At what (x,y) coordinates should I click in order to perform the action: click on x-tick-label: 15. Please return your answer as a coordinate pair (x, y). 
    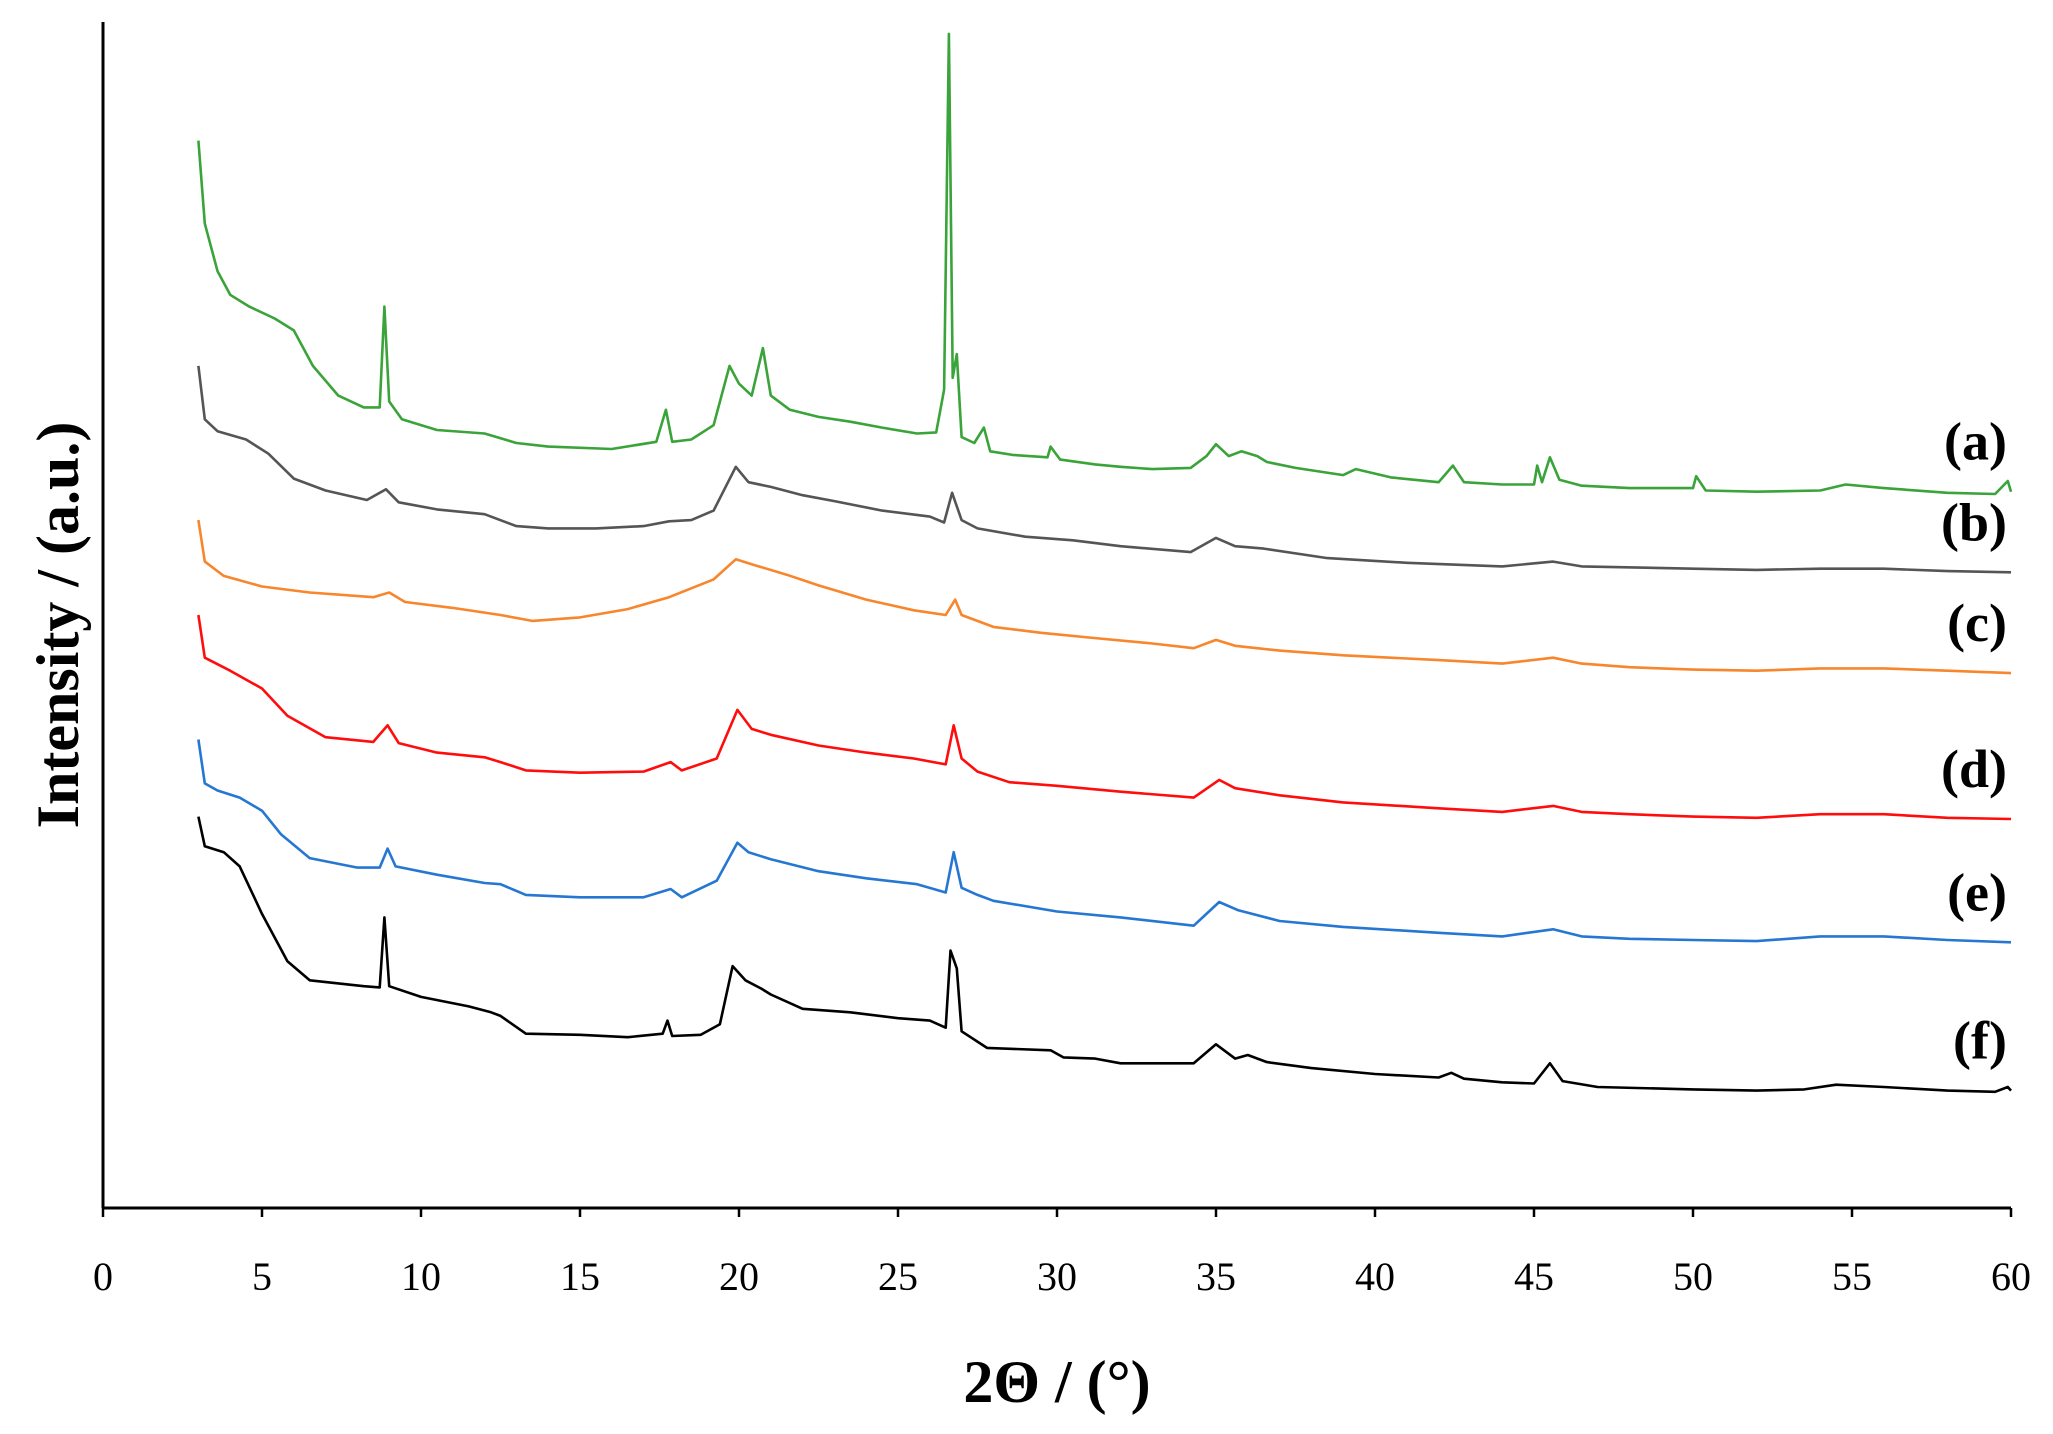
    Looking at the image, I should click on (580, 1276).